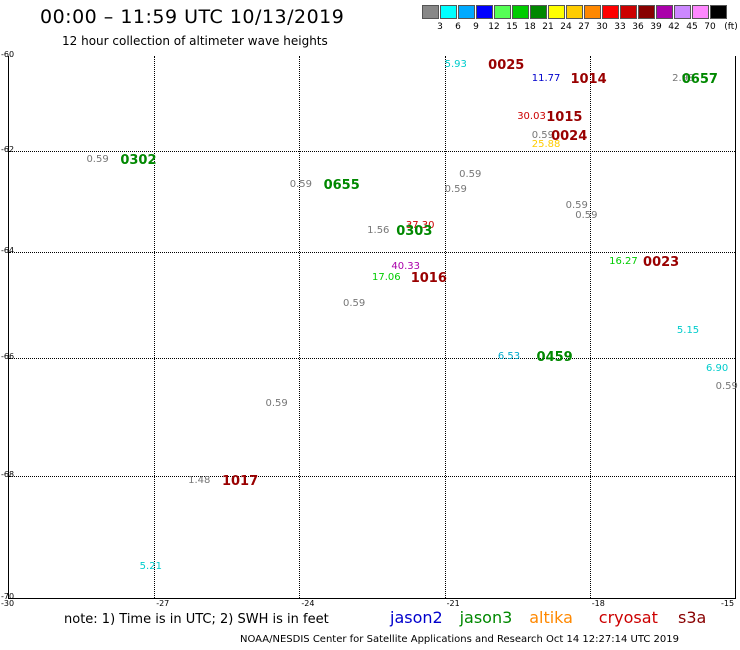 The width and height of the screenshot is (740, 650). I want to click on swh-value: 1.56, so click(378, 230).